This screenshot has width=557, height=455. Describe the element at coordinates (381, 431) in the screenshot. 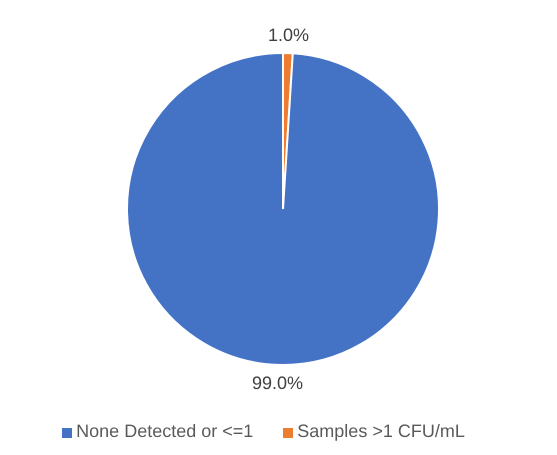

I see `legend-label: Samples >1 CFU/mL` at that location.